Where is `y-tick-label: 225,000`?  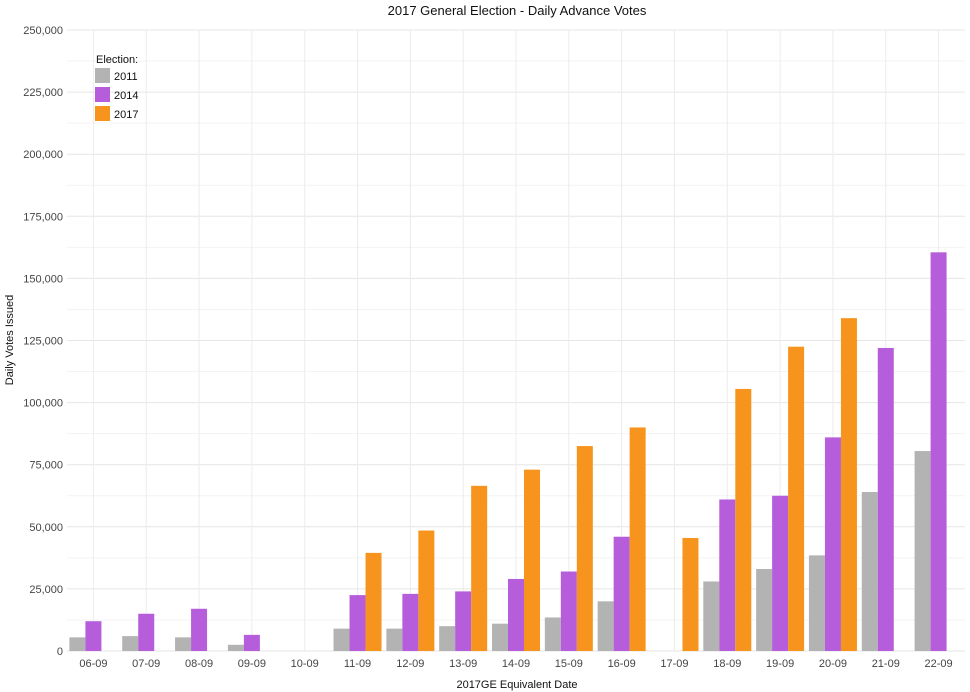
y-tick-label: 225,000 is located at coordinates (43, 93).